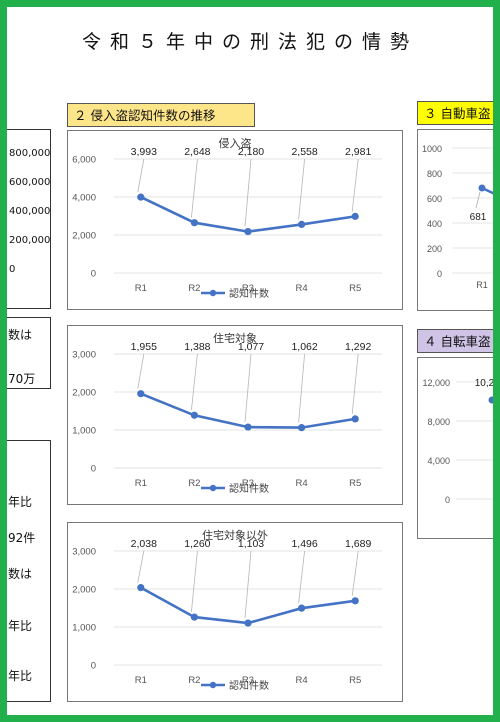  Describe the element at coordinates (438, 422) in the screenshot. I see `bike-tick-1: 8,000` at that location.